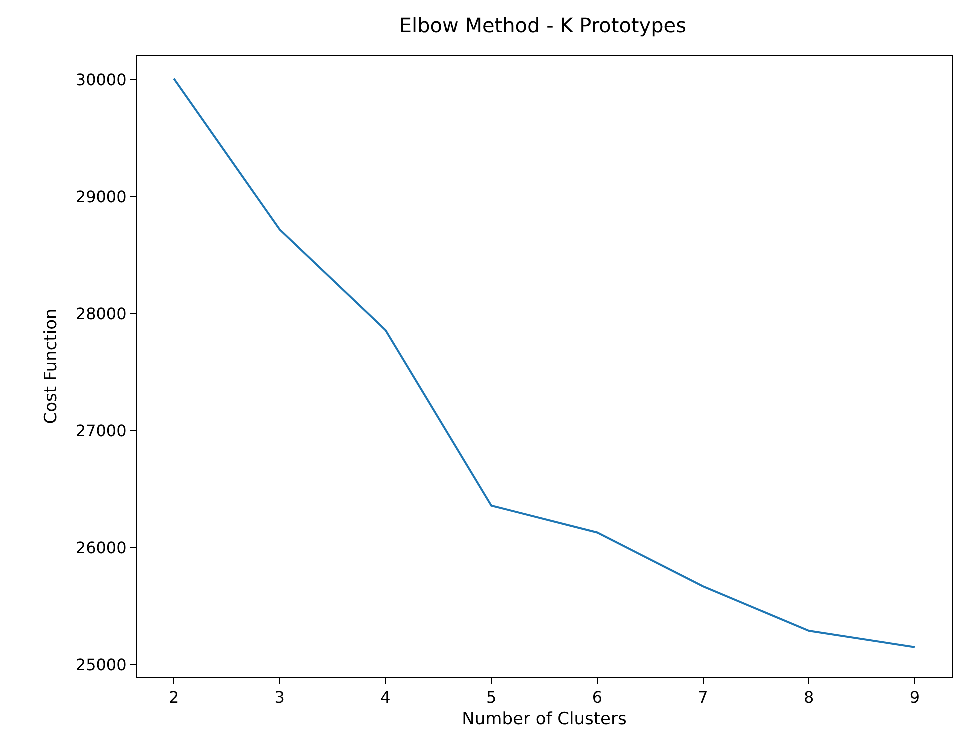  I want to click on y-tick-label: 27000, so click(101, 431).